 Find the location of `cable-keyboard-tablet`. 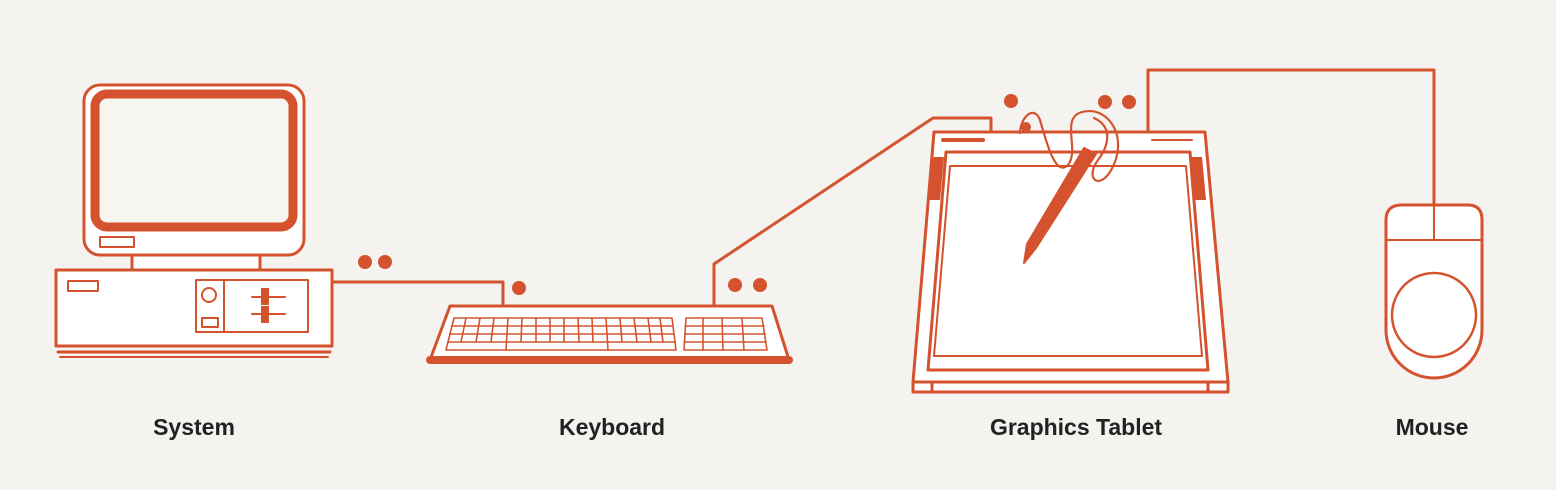

cable-keyboard-tablet is located at coordinates (852, 212).